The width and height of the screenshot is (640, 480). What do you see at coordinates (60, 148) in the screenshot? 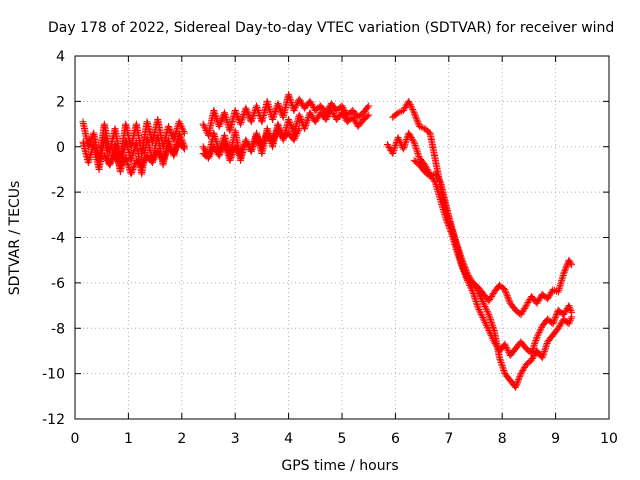
I see `y-tick-label: 0` at bounding box center [60, 148].